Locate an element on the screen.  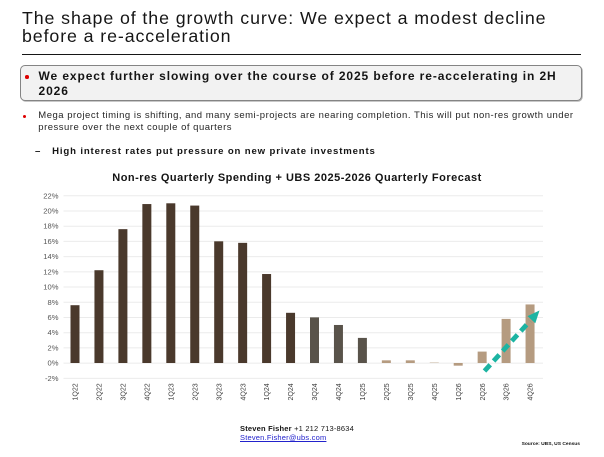
svg-text: 4% is located at coordinates (53, 332).